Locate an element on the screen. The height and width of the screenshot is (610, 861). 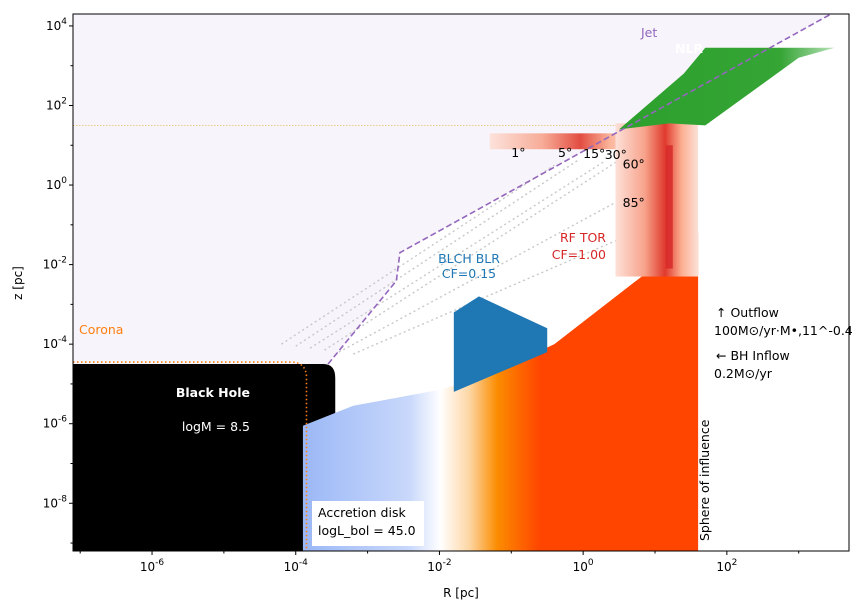
blr-covering-fraction: CF=0.15 is located at coordinates (469, 273).